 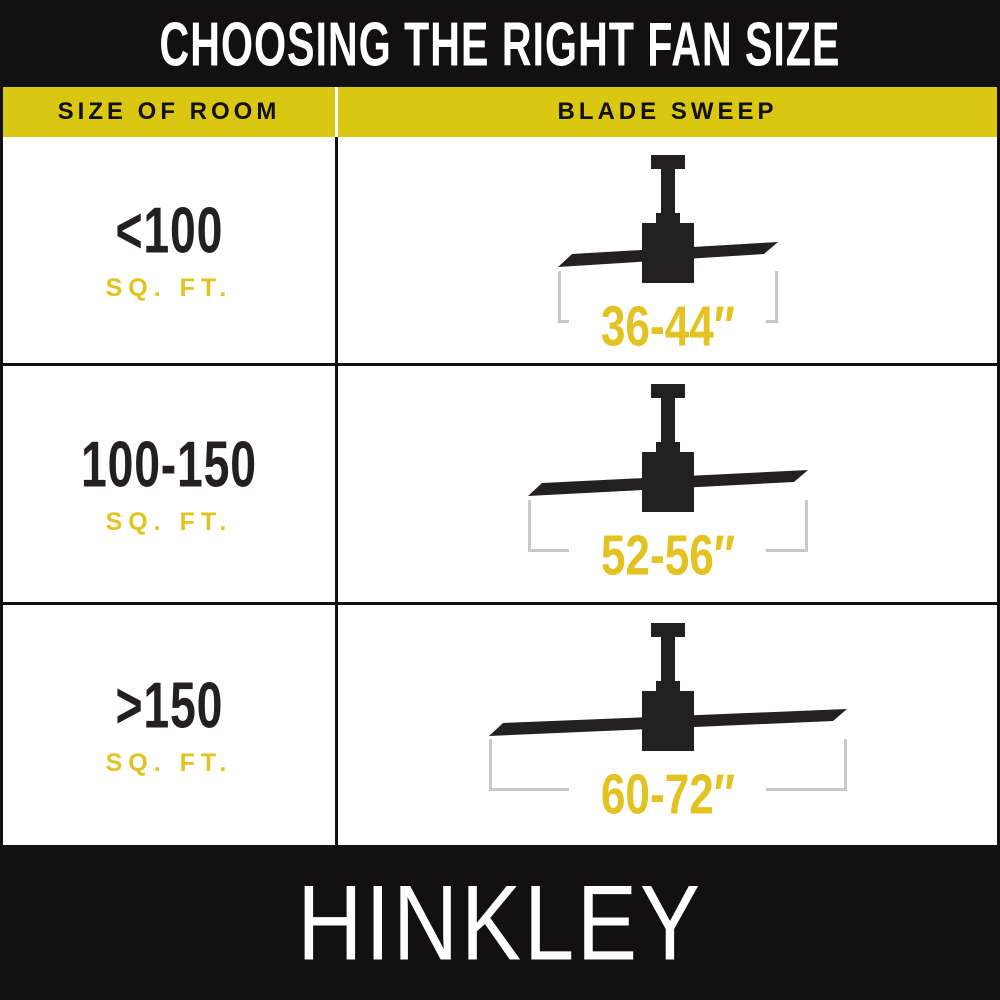 What do you see at coordinates (169, 230) in the screenshot?
I see `room-size-value: <100` at bounding box center [169, 230].